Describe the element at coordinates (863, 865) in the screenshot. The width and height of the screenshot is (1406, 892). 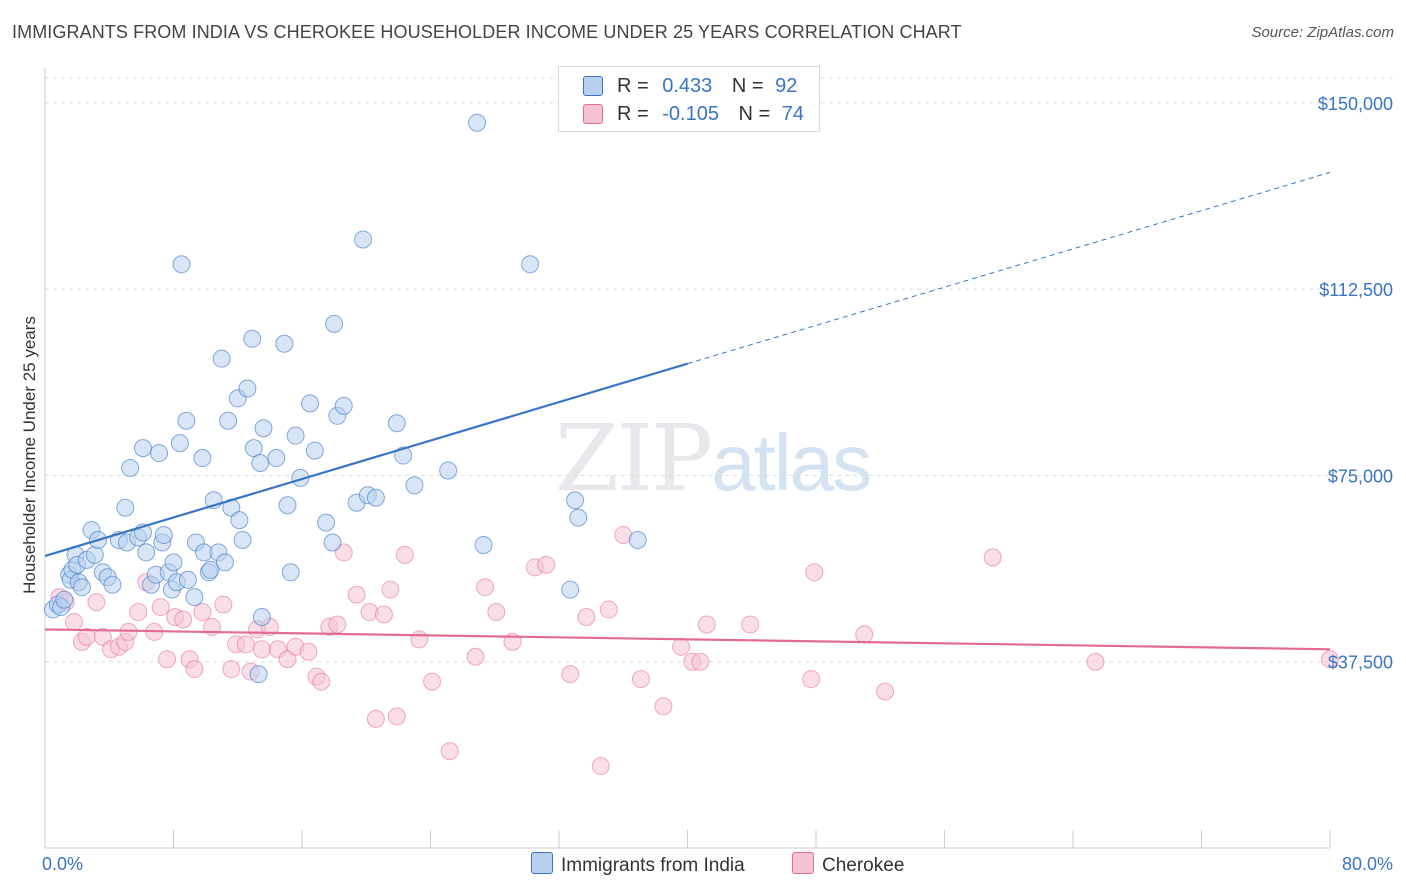
I see `bottom-legend-cherokee-label: Cherokee` at that location.